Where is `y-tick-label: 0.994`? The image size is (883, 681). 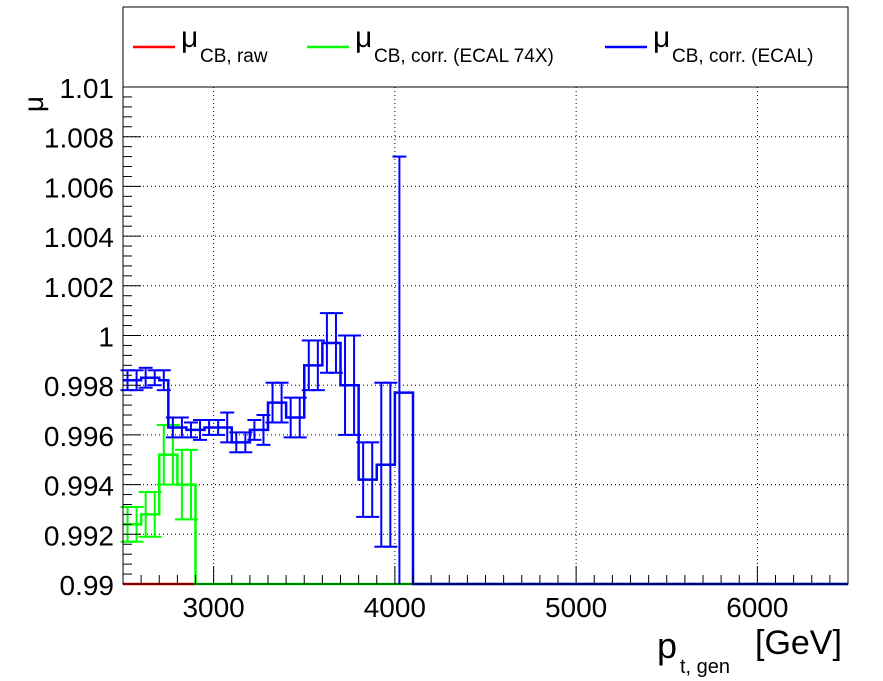
y-tick-label: 0.994 is located at coordinates (79, 486).